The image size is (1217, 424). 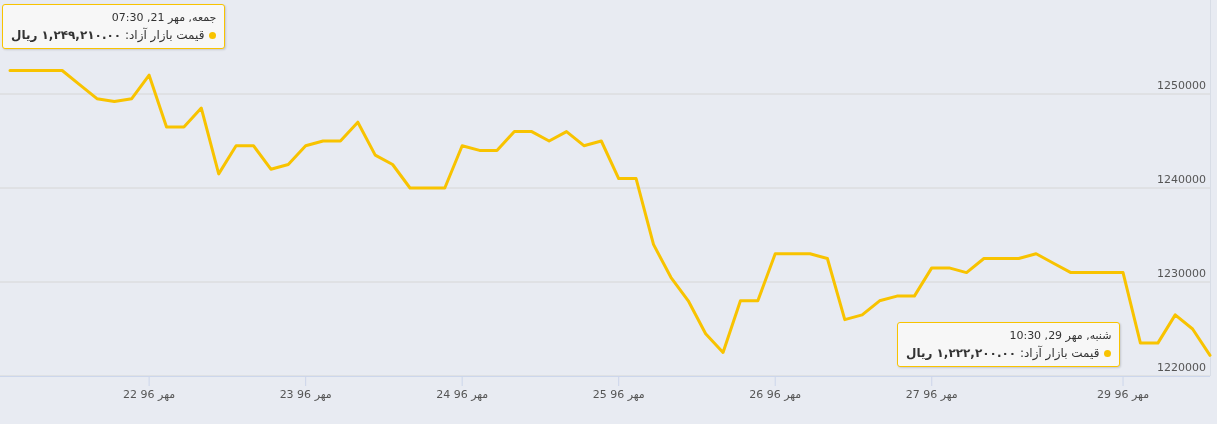 I want to click on x-tick-label: 29 96 مهر, so click(x=1123, y=394).